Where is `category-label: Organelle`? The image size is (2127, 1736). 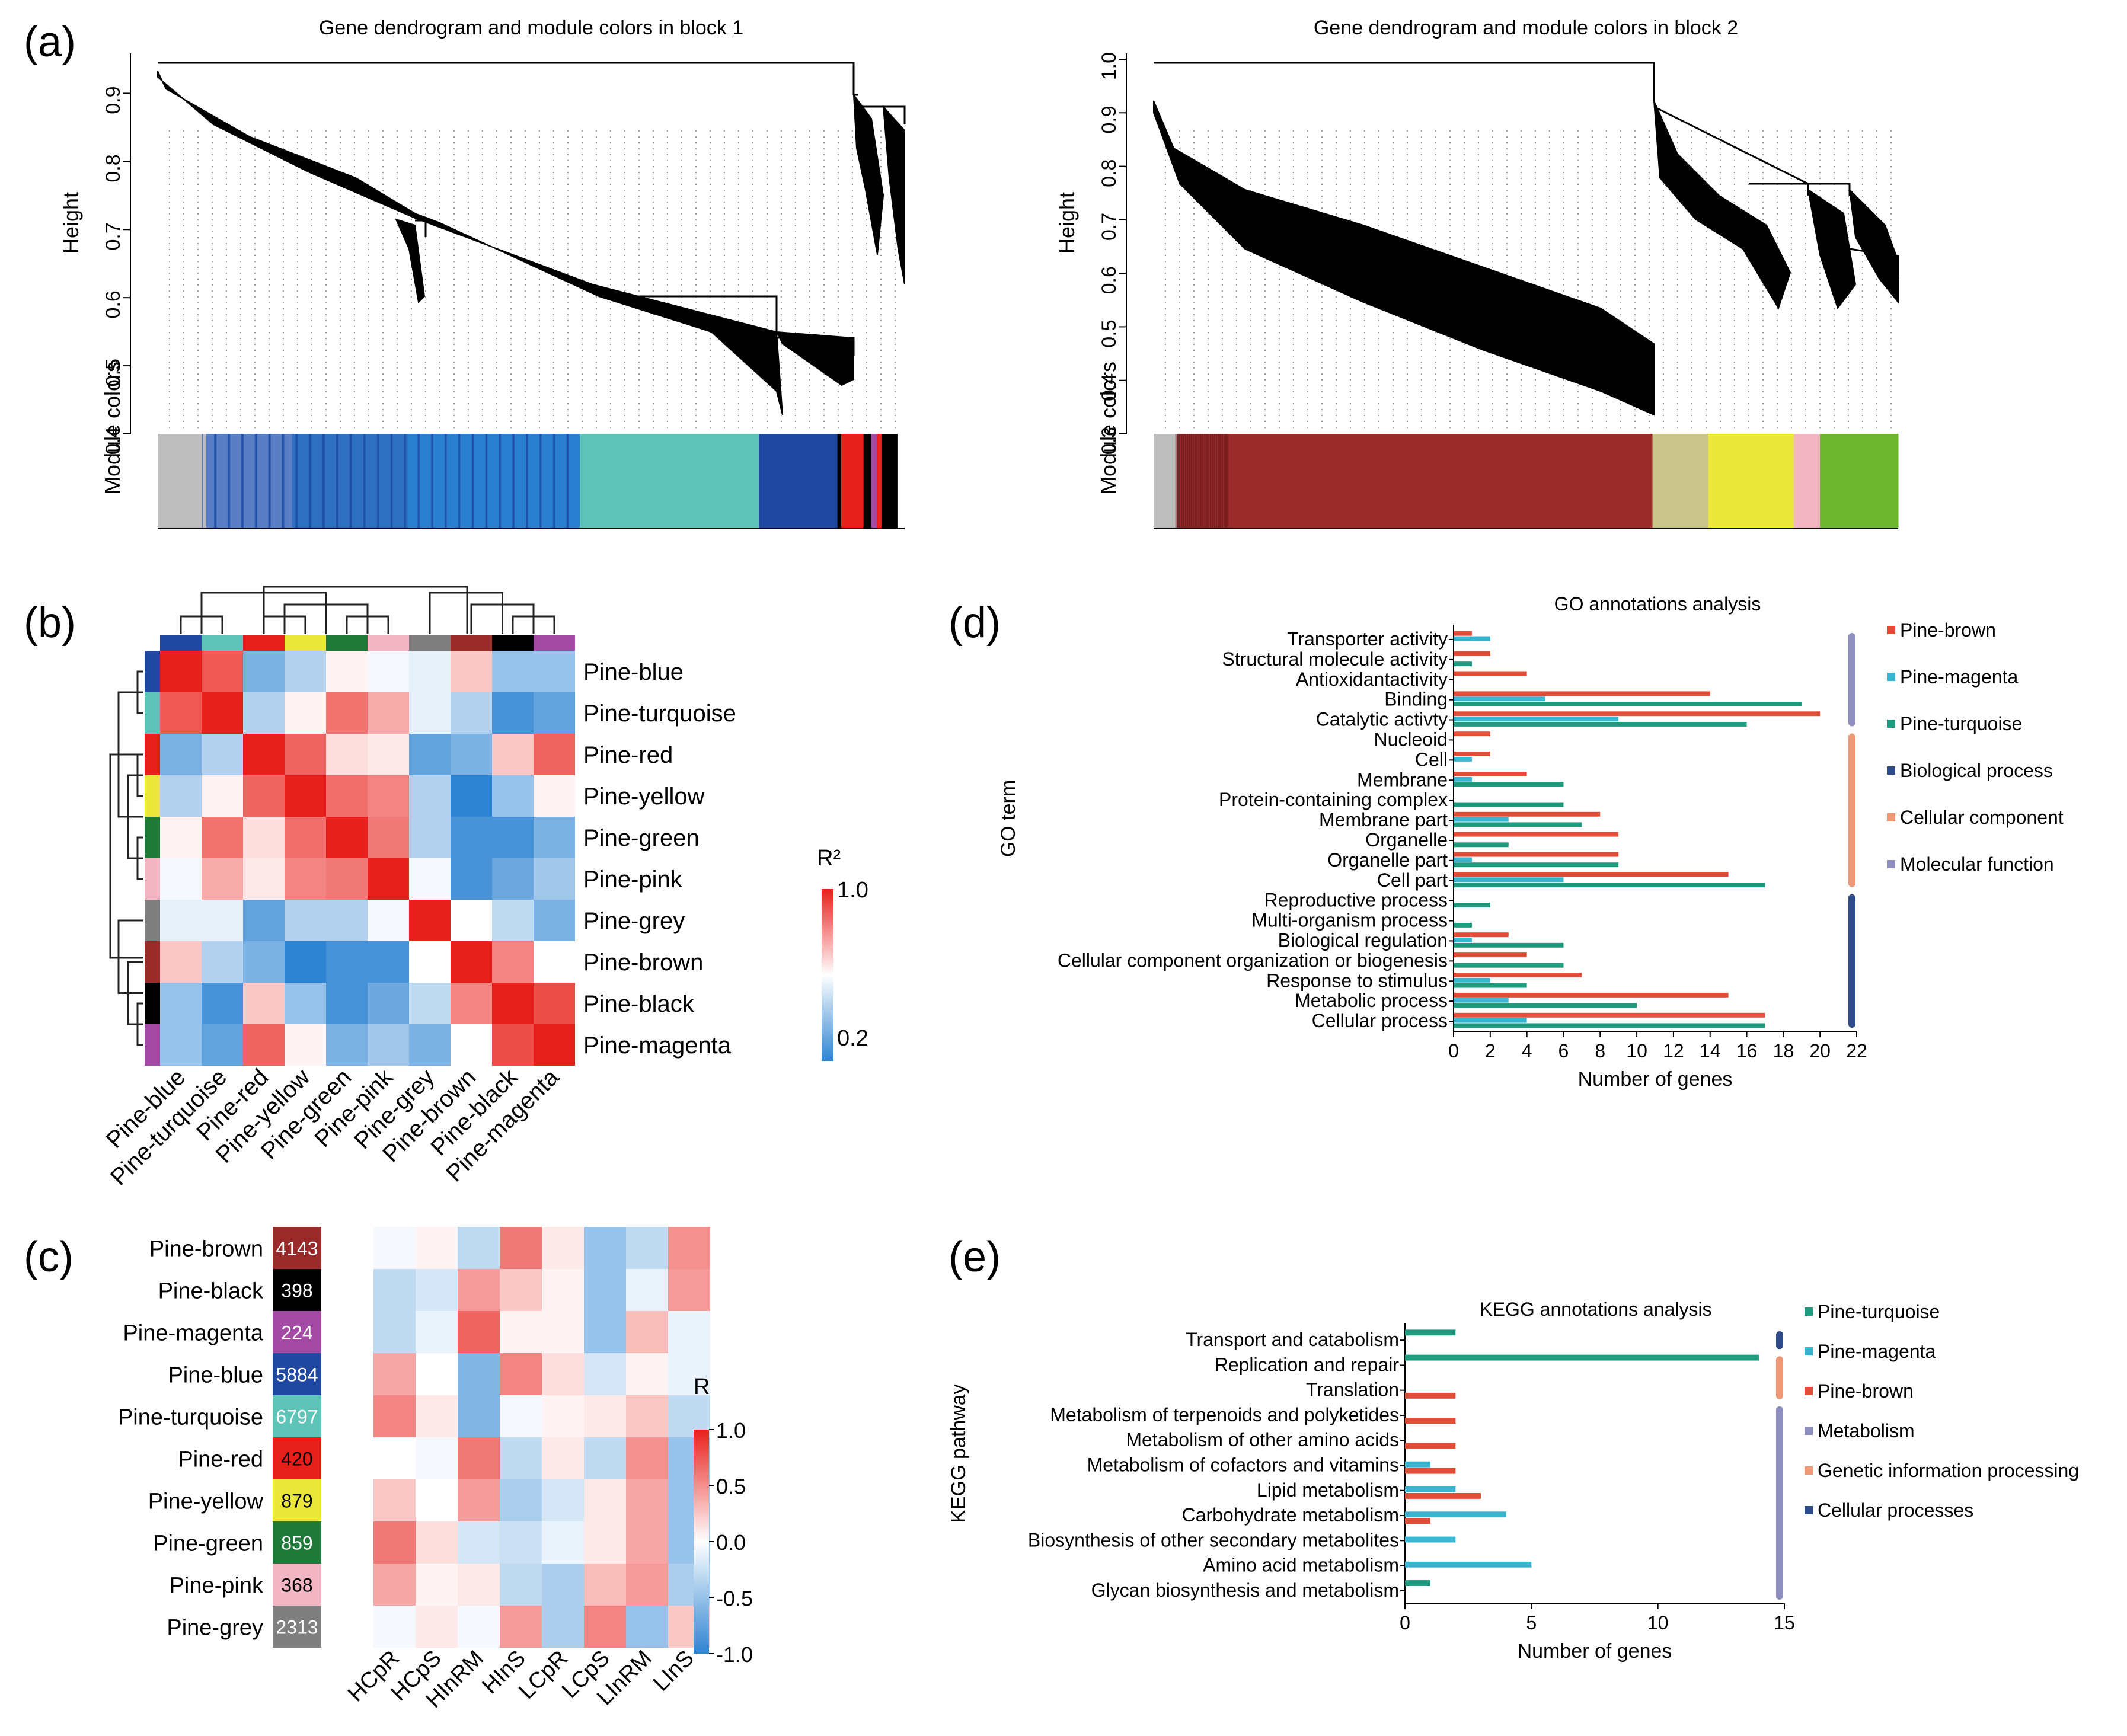 category-label: Organelle is located at coordinates (1406, 840).